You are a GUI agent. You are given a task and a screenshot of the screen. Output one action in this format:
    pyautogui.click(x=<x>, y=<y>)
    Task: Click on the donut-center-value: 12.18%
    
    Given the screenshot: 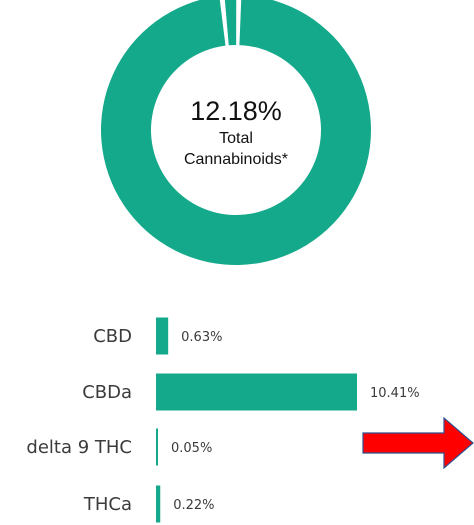 What is the action you would take?
    pyautogui.click(x=236, y=111)
    